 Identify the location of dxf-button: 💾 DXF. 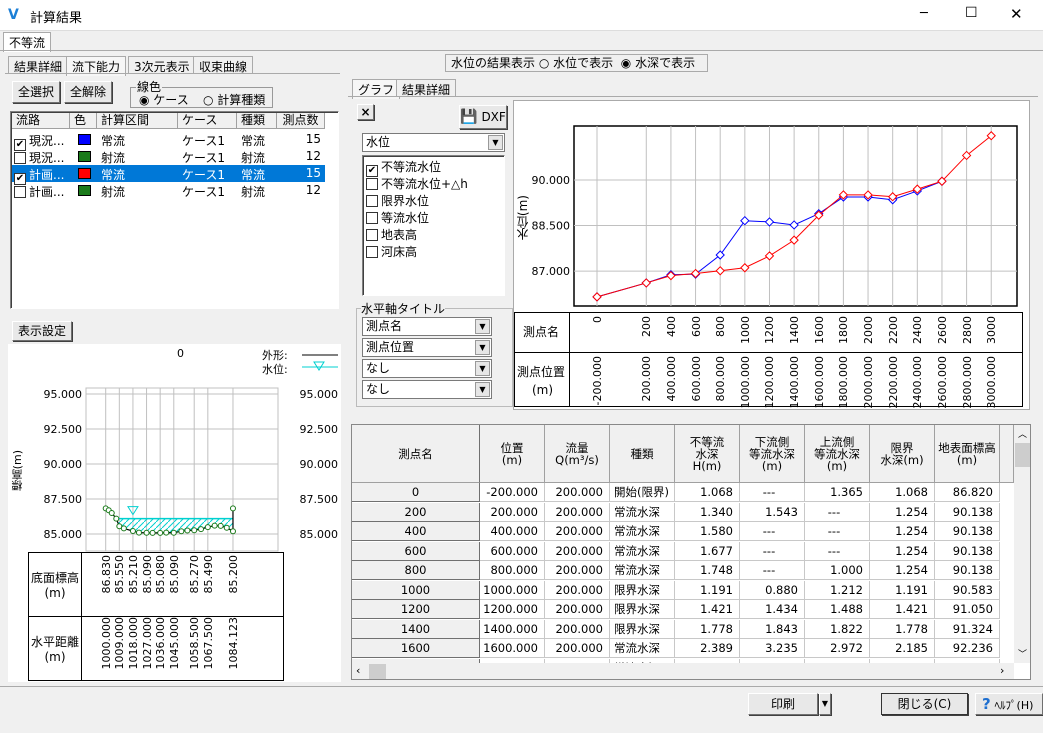
(483, 117).